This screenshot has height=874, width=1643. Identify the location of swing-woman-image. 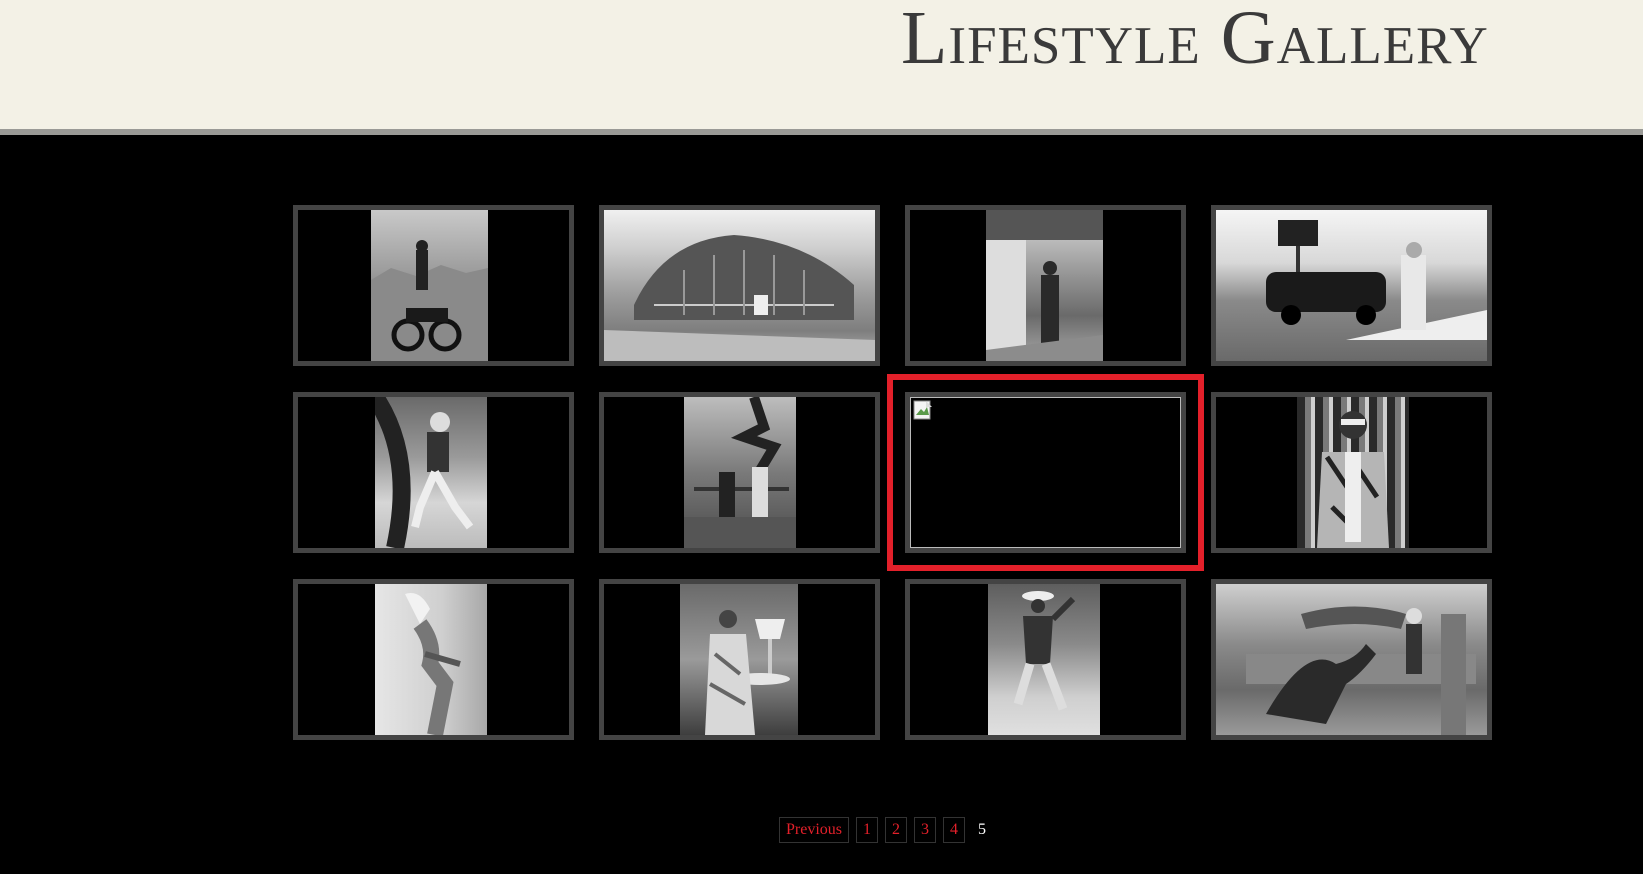
(424, 472).